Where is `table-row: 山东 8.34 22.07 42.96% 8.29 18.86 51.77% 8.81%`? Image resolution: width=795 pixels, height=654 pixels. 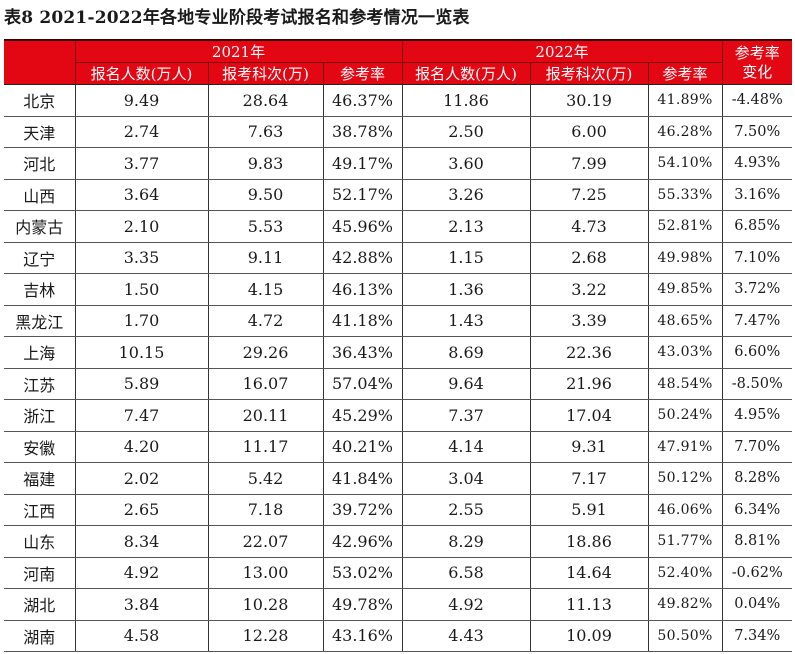 table-row: 山东 8.34 22.07 42.96% 8.29 18.86 51.77% 8.81% is located at coordinates (398, 541).